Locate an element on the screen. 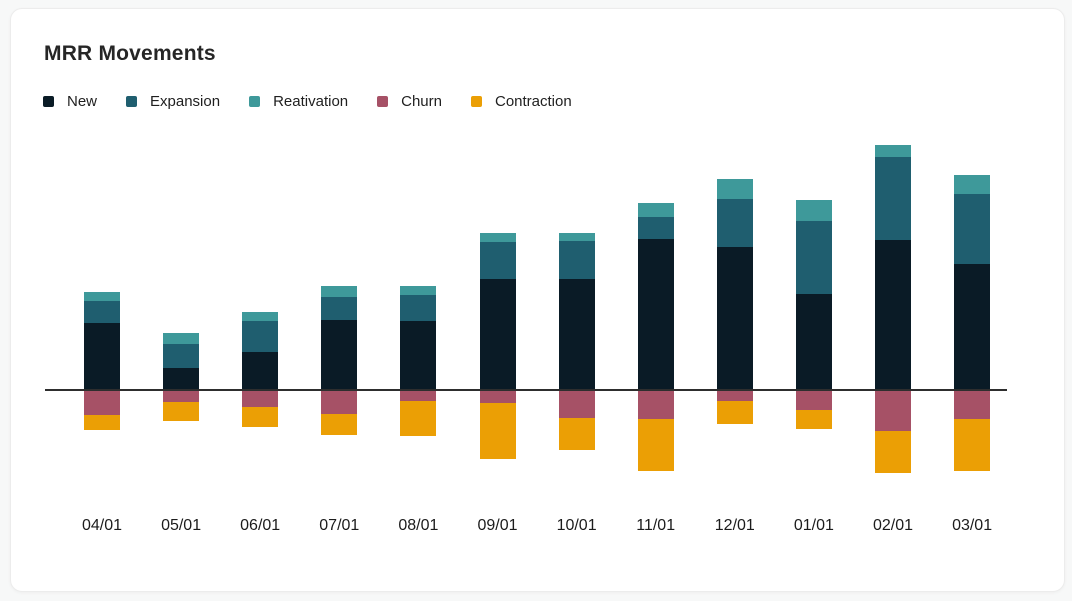 The width and height of the screenshot is (1072, 601). x-axis-label: 03/01 is located at coordinates (972, 525).